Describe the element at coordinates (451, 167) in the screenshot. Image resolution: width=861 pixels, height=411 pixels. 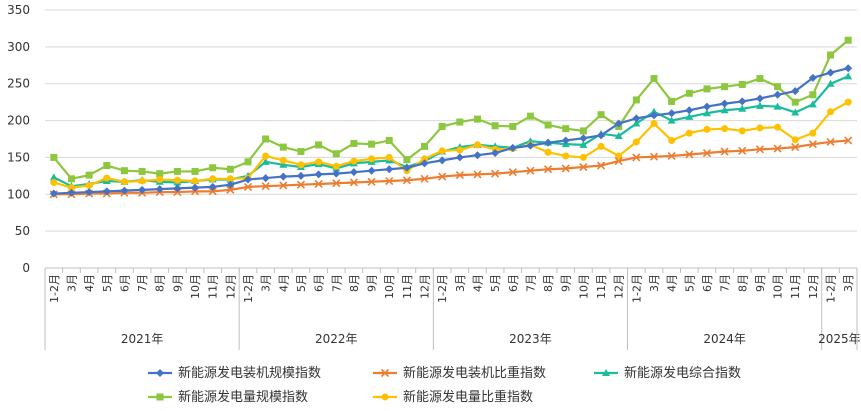
I see `series-line` at that location.